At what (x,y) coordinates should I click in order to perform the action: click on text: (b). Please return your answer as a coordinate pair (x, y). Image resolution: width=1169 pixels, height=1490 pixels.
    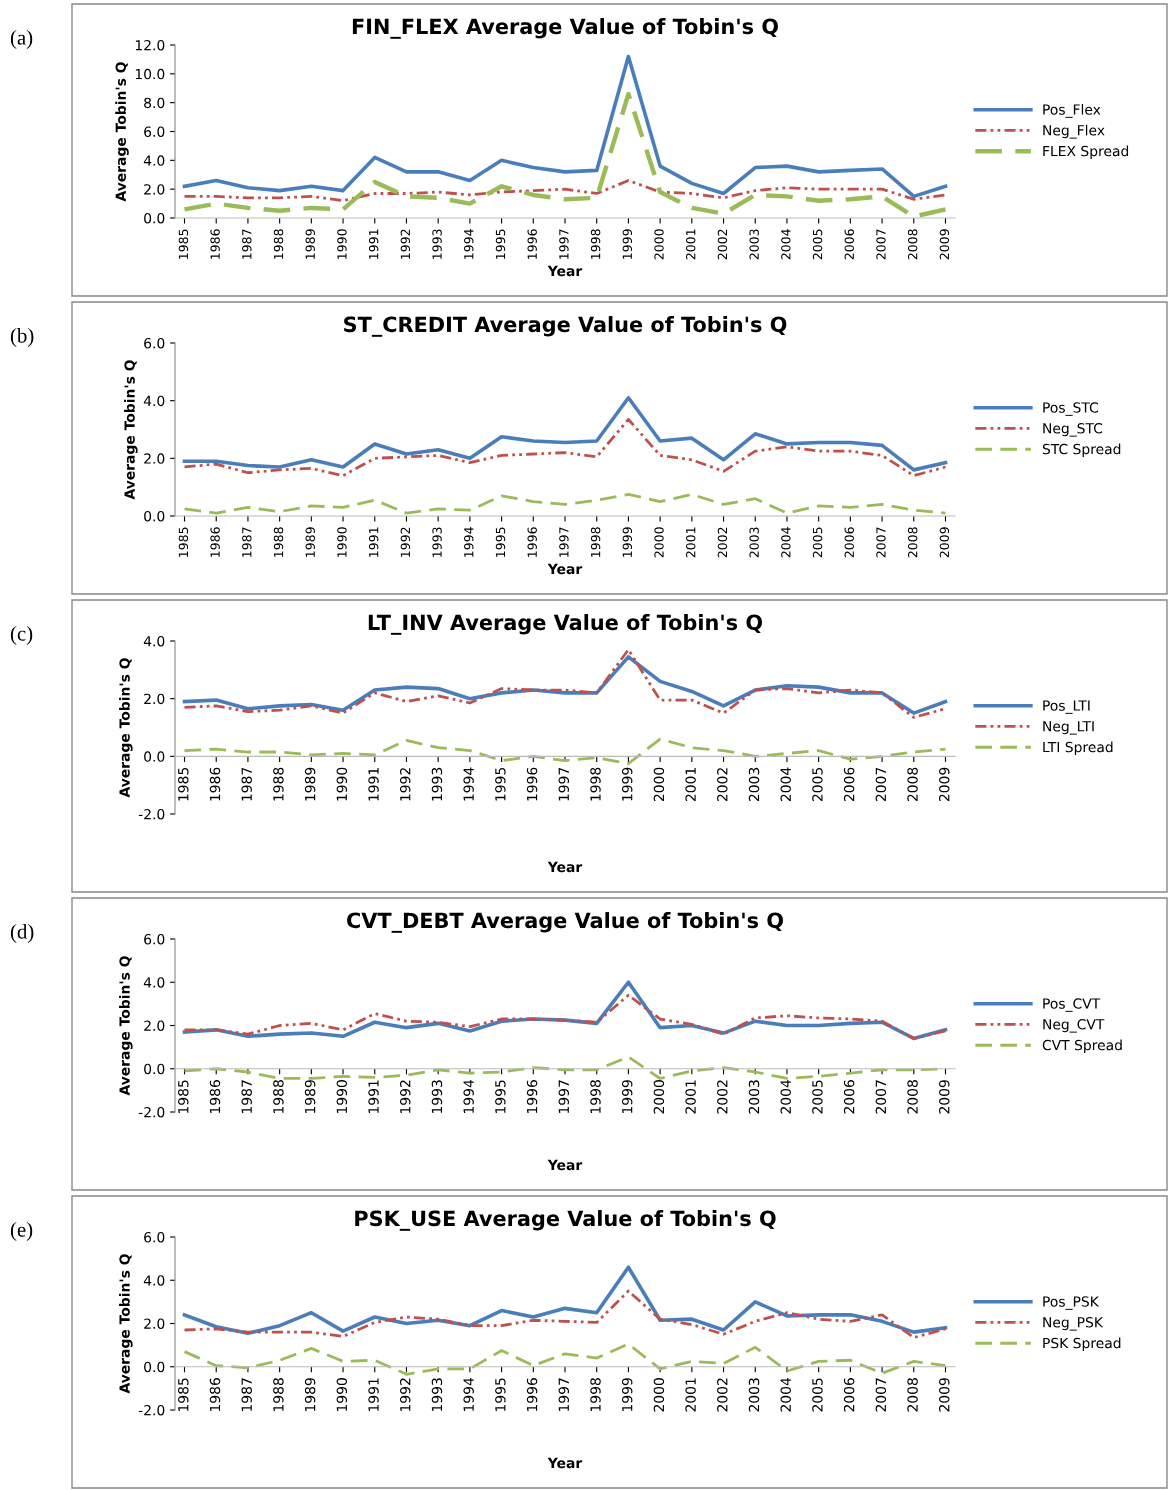
    Looking at the image, I should click on (22, 337).